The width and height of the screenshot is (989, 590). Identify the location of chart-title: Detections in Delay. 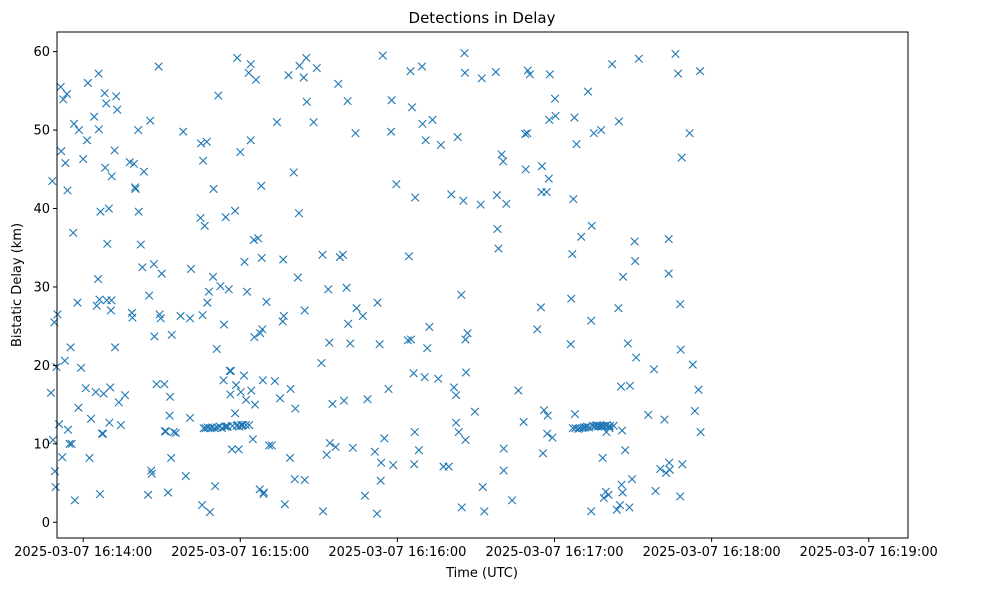
(482, 18).